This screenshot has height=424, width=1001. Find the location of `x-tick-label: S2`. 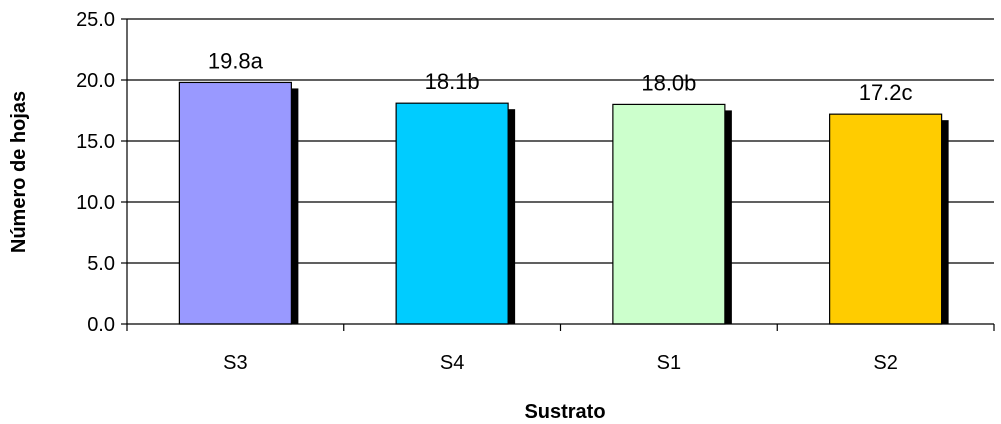

x-tick-label: S2 is located at coordinates (885, 363).